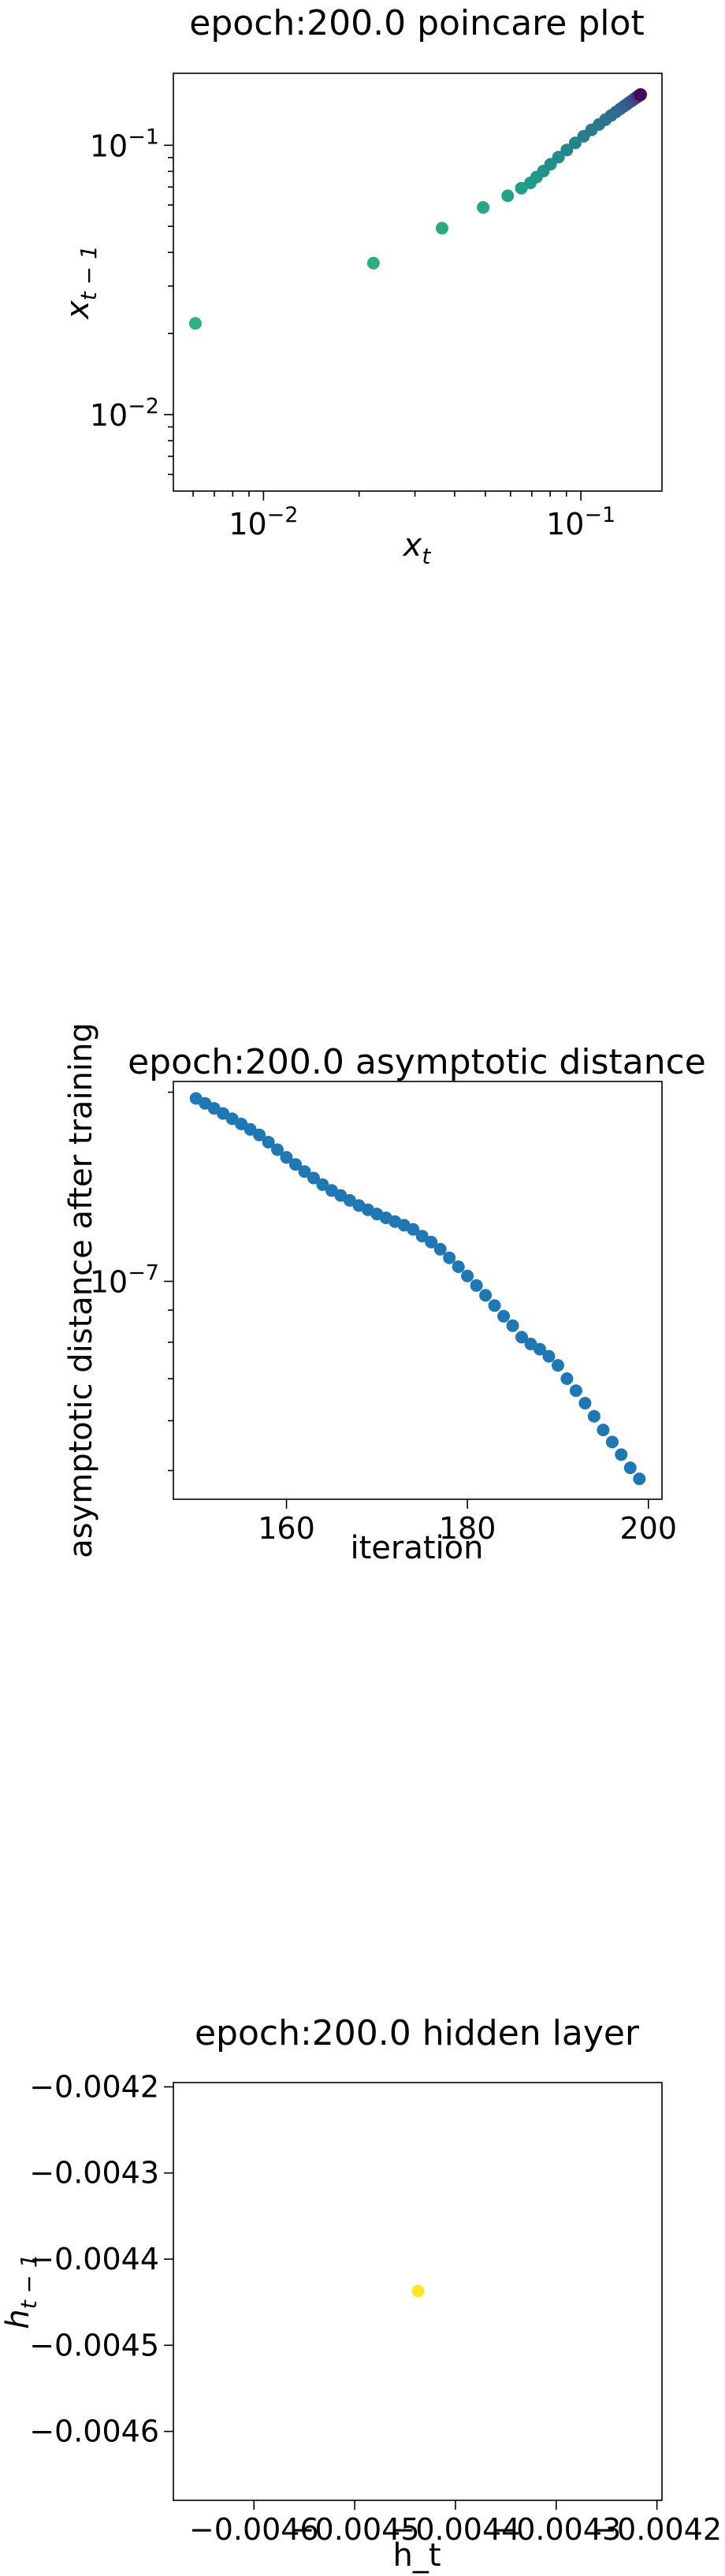 This screenshot has height=2576, width=725. What do you see at coordinates (417, 548) in the screenshot?
I see `poincare-x-label: xt` at bounding box center [417, 548].